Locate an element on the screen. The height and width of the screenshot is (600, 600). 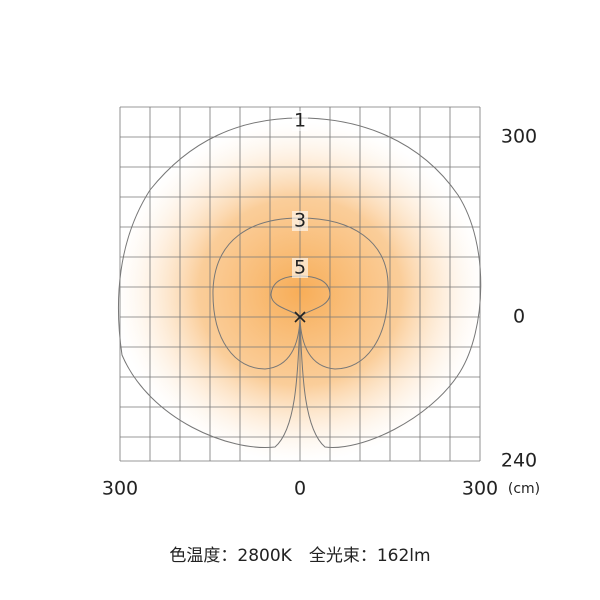
contour-label: 1 is located at coordinates (300, 121).